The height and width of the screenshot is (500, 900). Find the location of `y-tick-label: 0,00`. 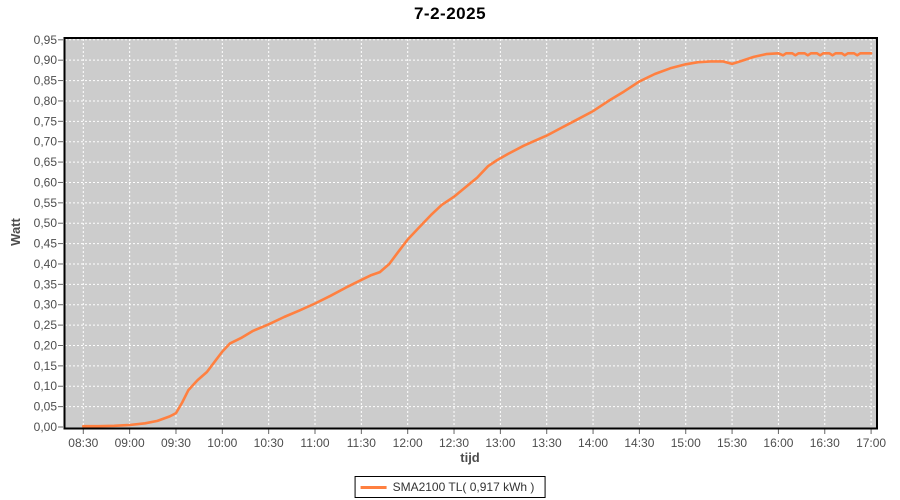

y-tick-label: 0,00 is located at coordinates (46, 427).